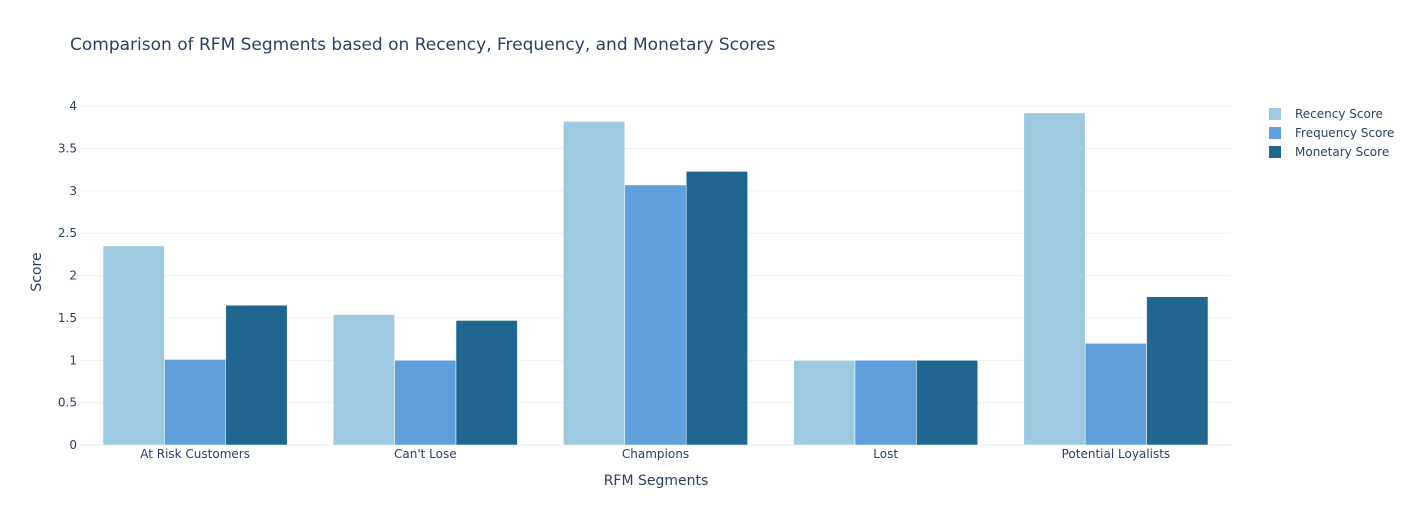 The height and width of the screenshot is (525, 1413). I want to click on y-axis-title: Score, so click(37, 271).